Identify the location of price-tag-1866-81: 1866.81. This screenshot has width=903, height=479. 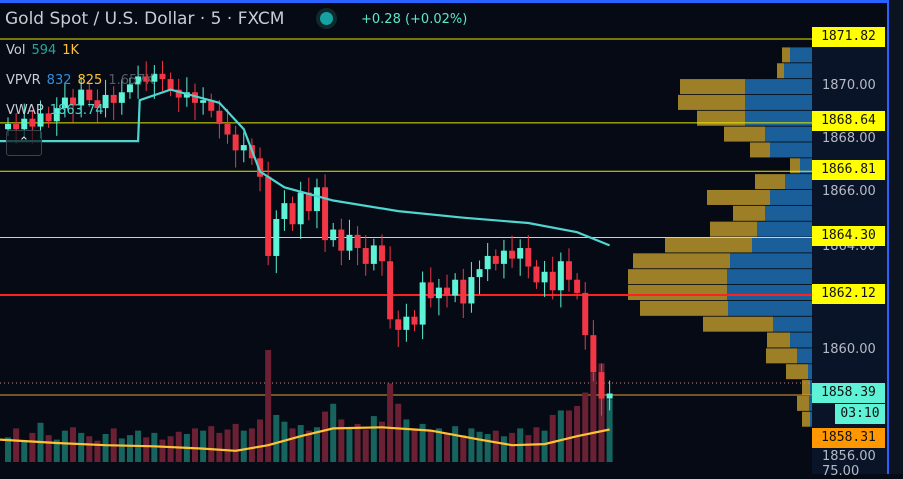
(848, 170).